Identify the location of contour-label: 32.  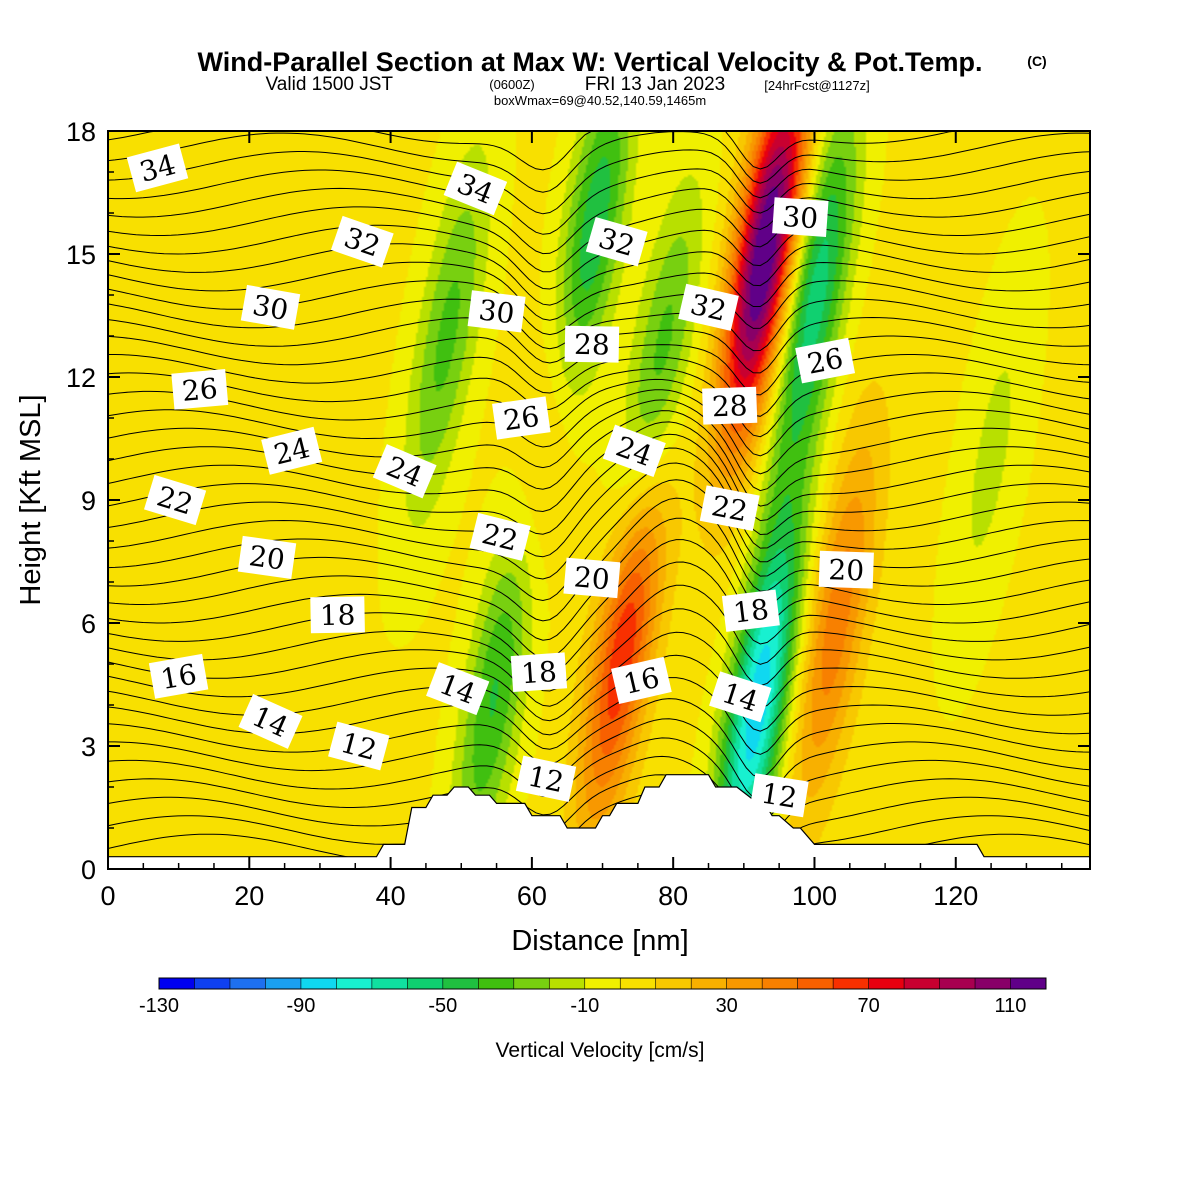
(616, 241).